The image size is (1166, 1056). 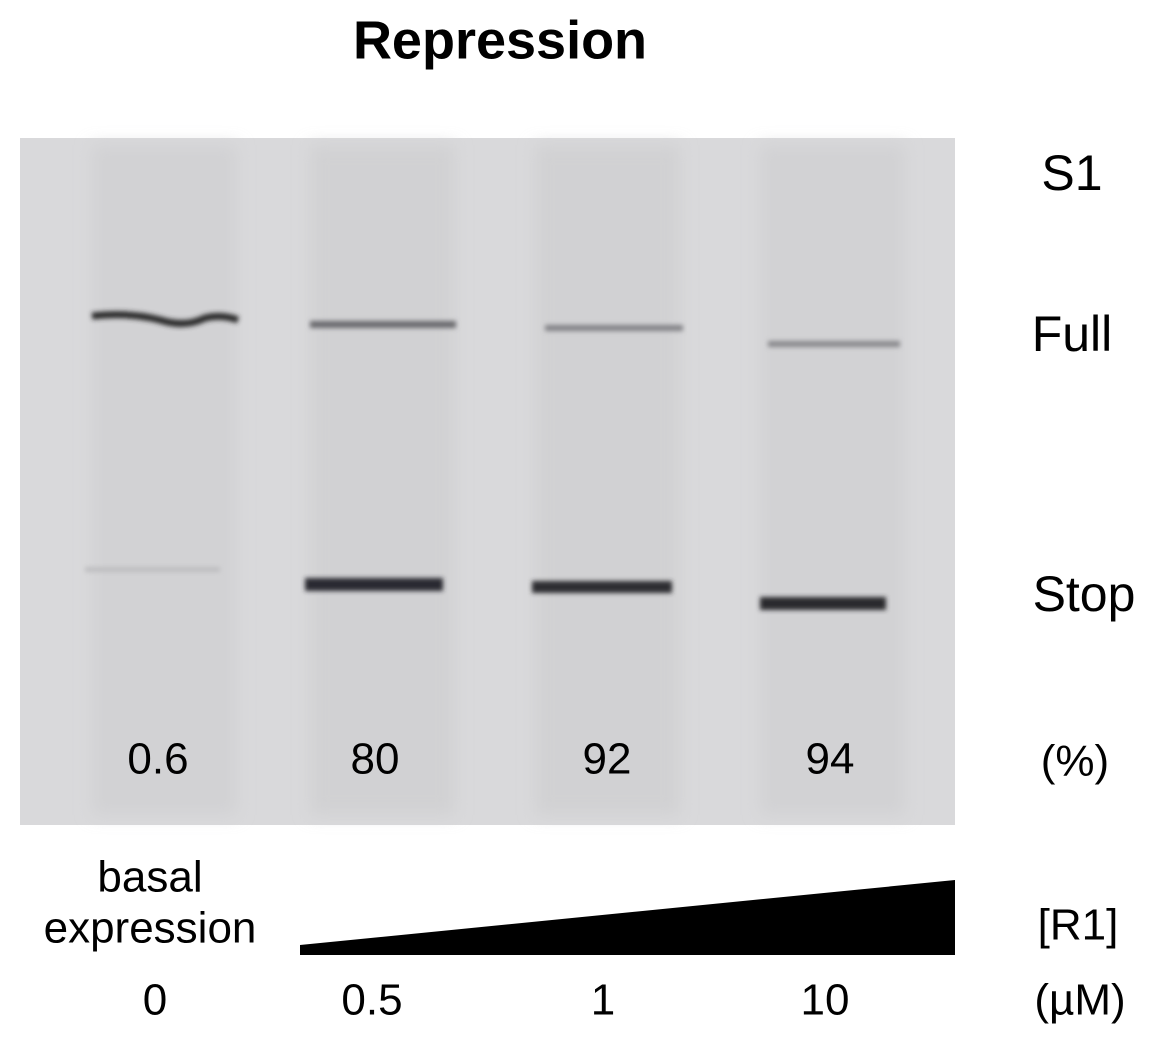 I want to click on percent-value: 94, so click(x=830, y=759).